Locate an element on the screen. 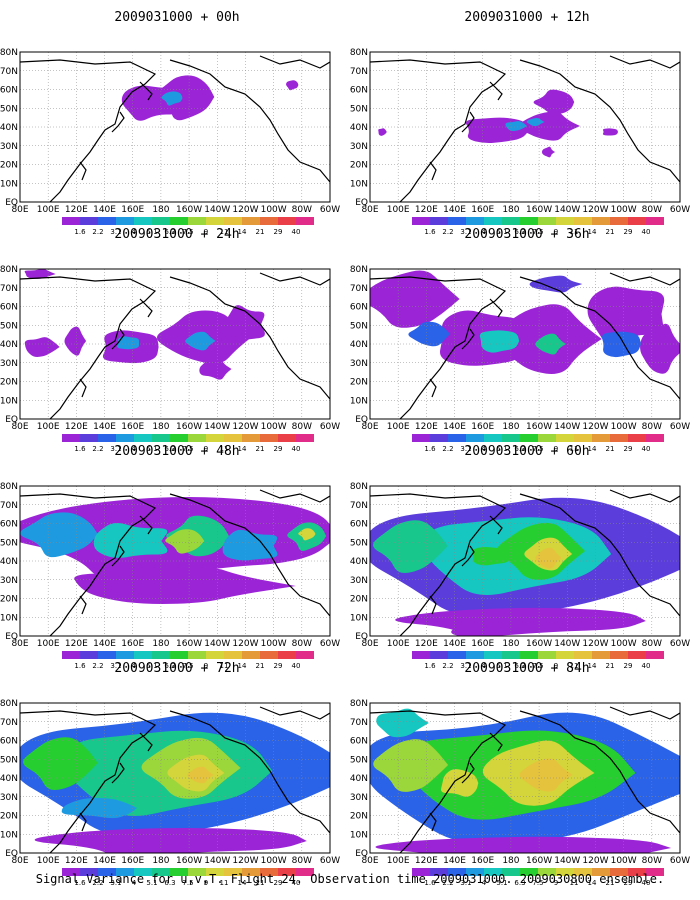 Image resolution: width=700 pixels, height=900 pixels. legend-label: 6.3 is located at coordinates (169, 449).